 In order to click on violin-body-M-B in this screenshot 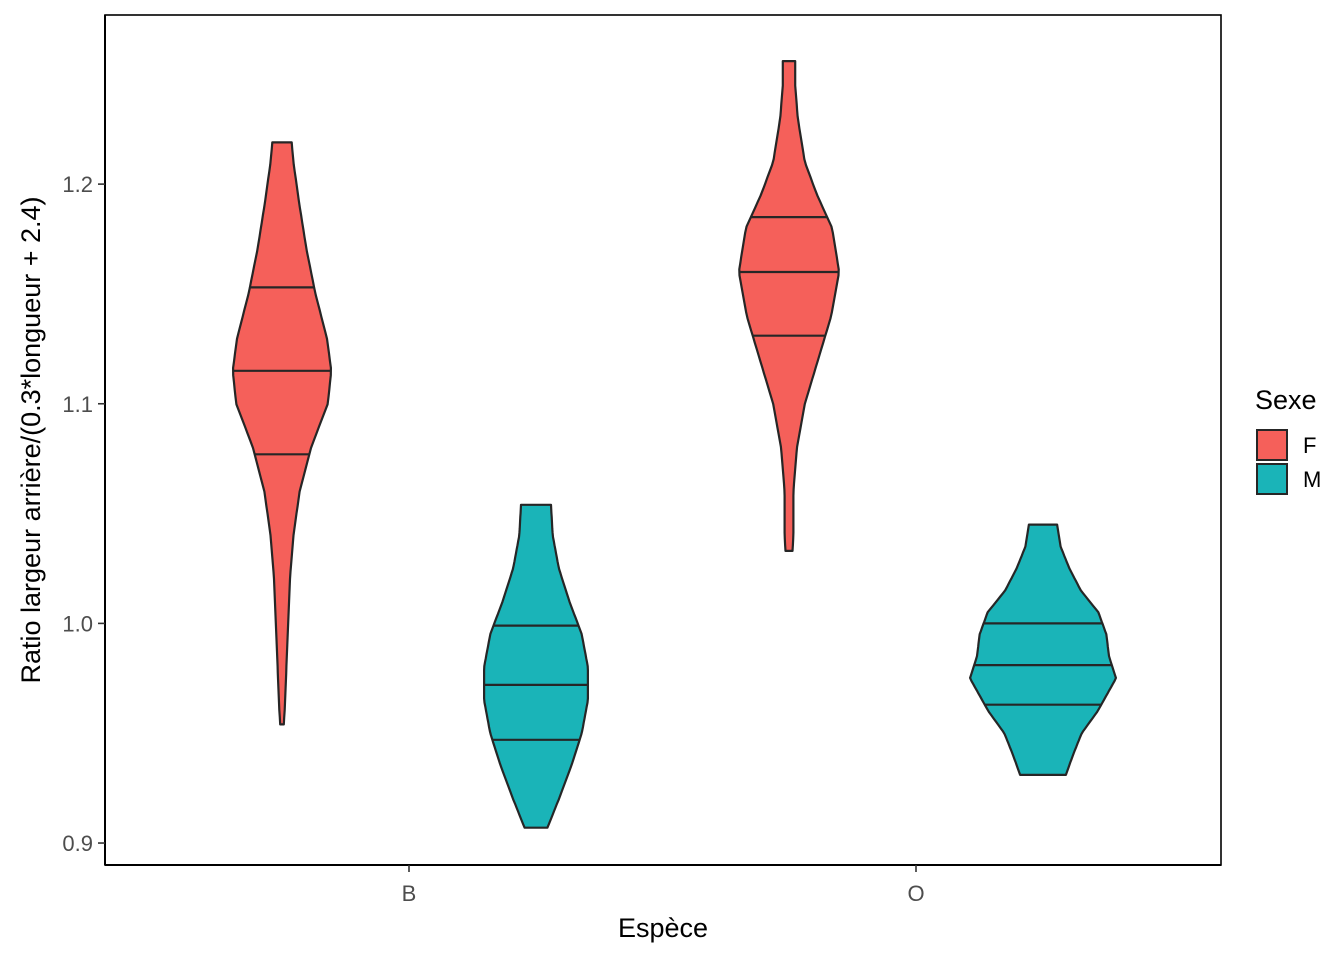, I will do `click(536, 666)`.